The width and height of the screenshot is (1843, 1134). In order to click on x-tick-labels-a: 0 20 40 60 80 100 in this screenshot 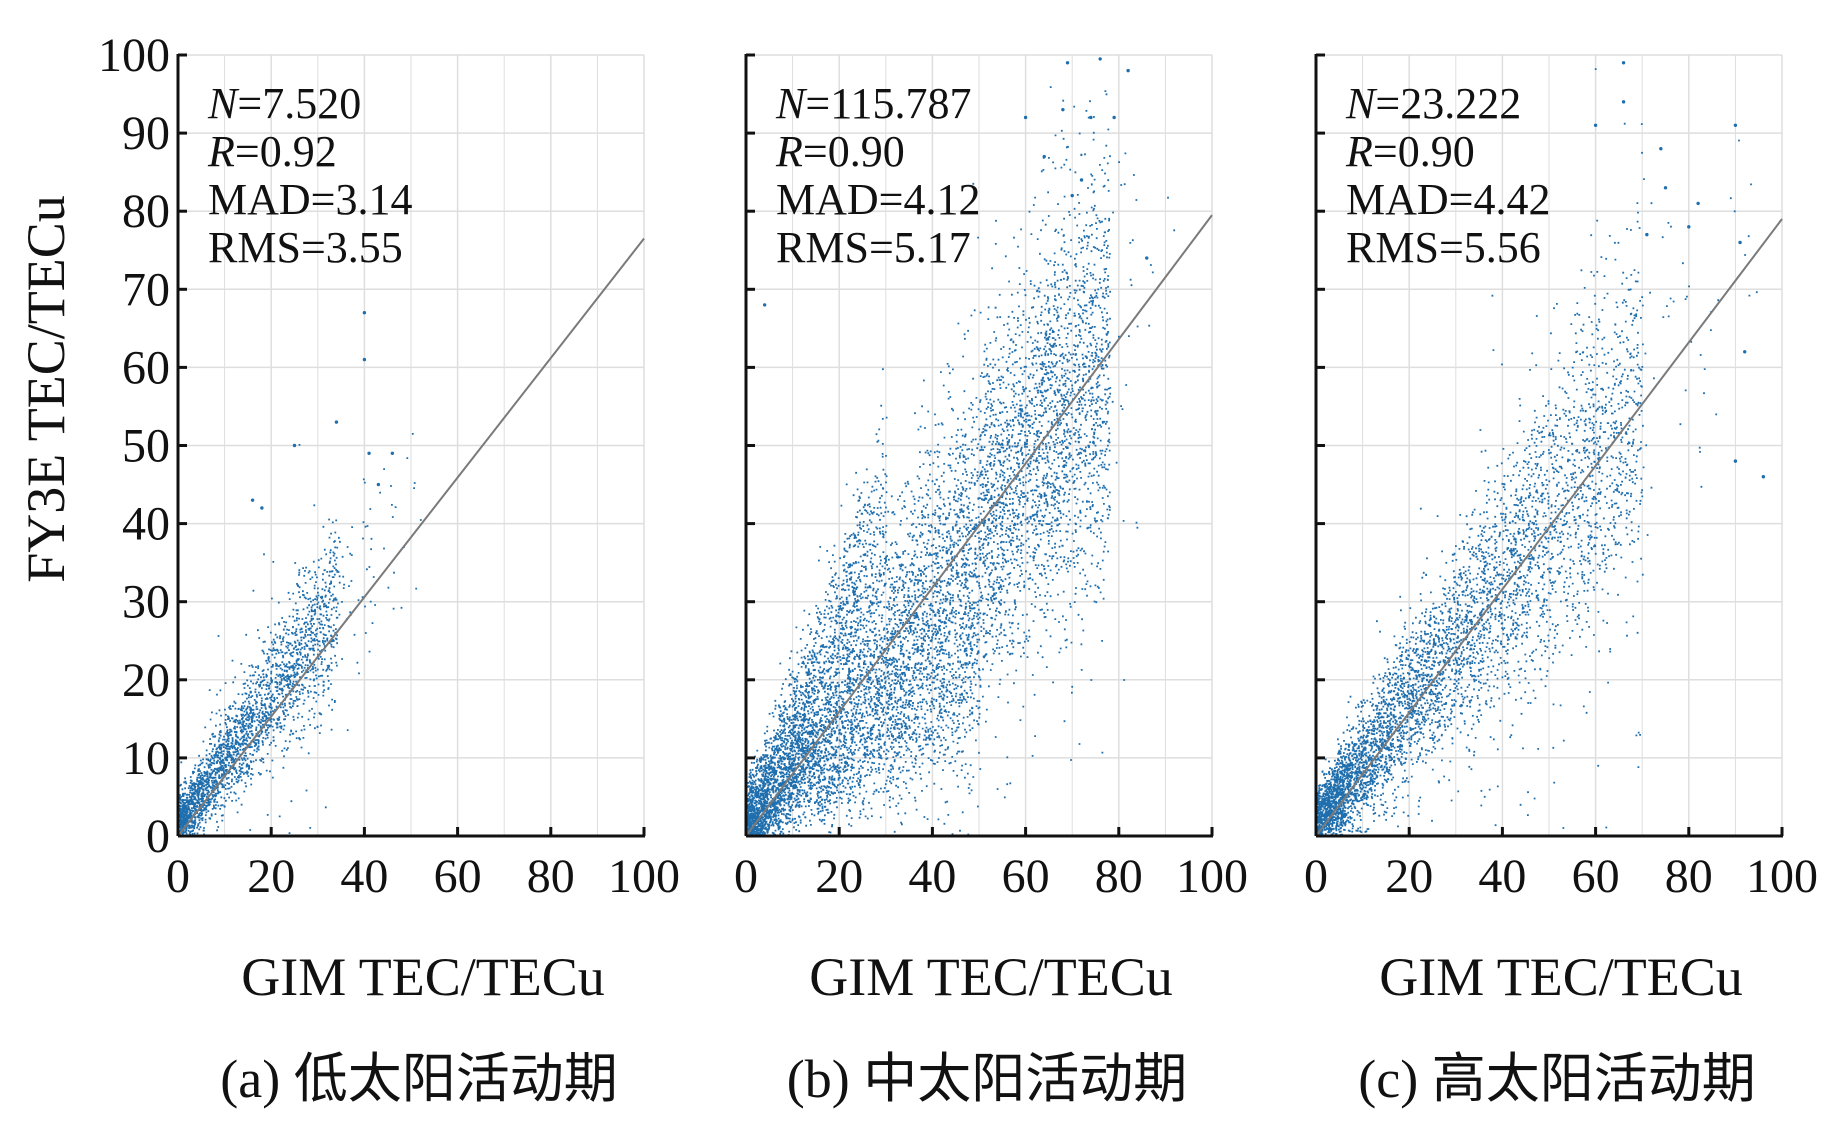, I will do `click(423, 876)`.